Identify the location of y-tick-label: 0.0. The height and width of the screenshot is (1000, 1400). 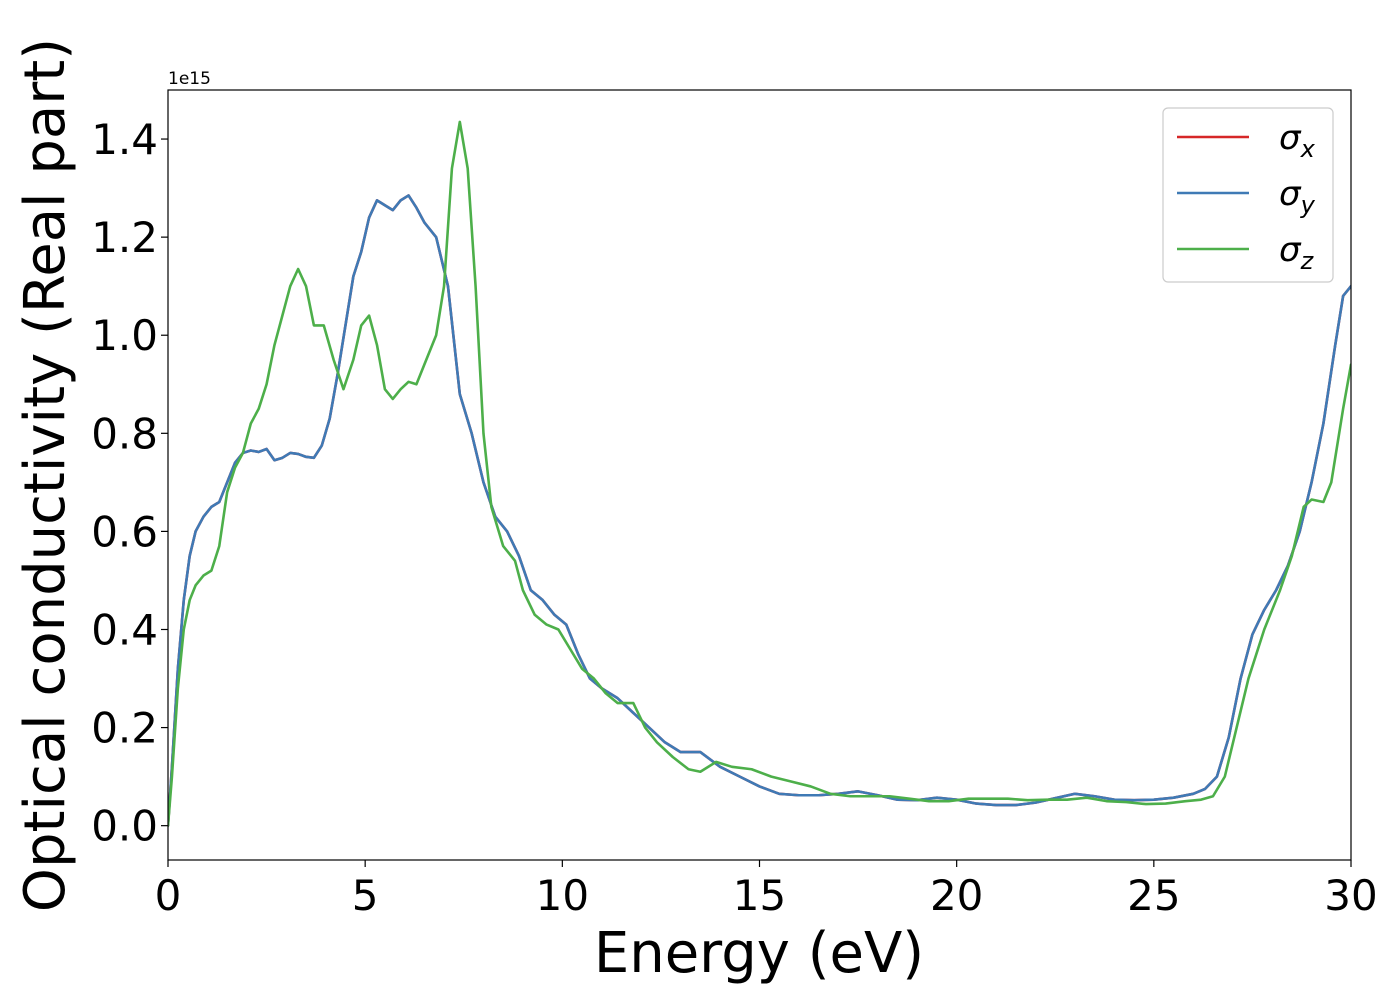
(124, 826).